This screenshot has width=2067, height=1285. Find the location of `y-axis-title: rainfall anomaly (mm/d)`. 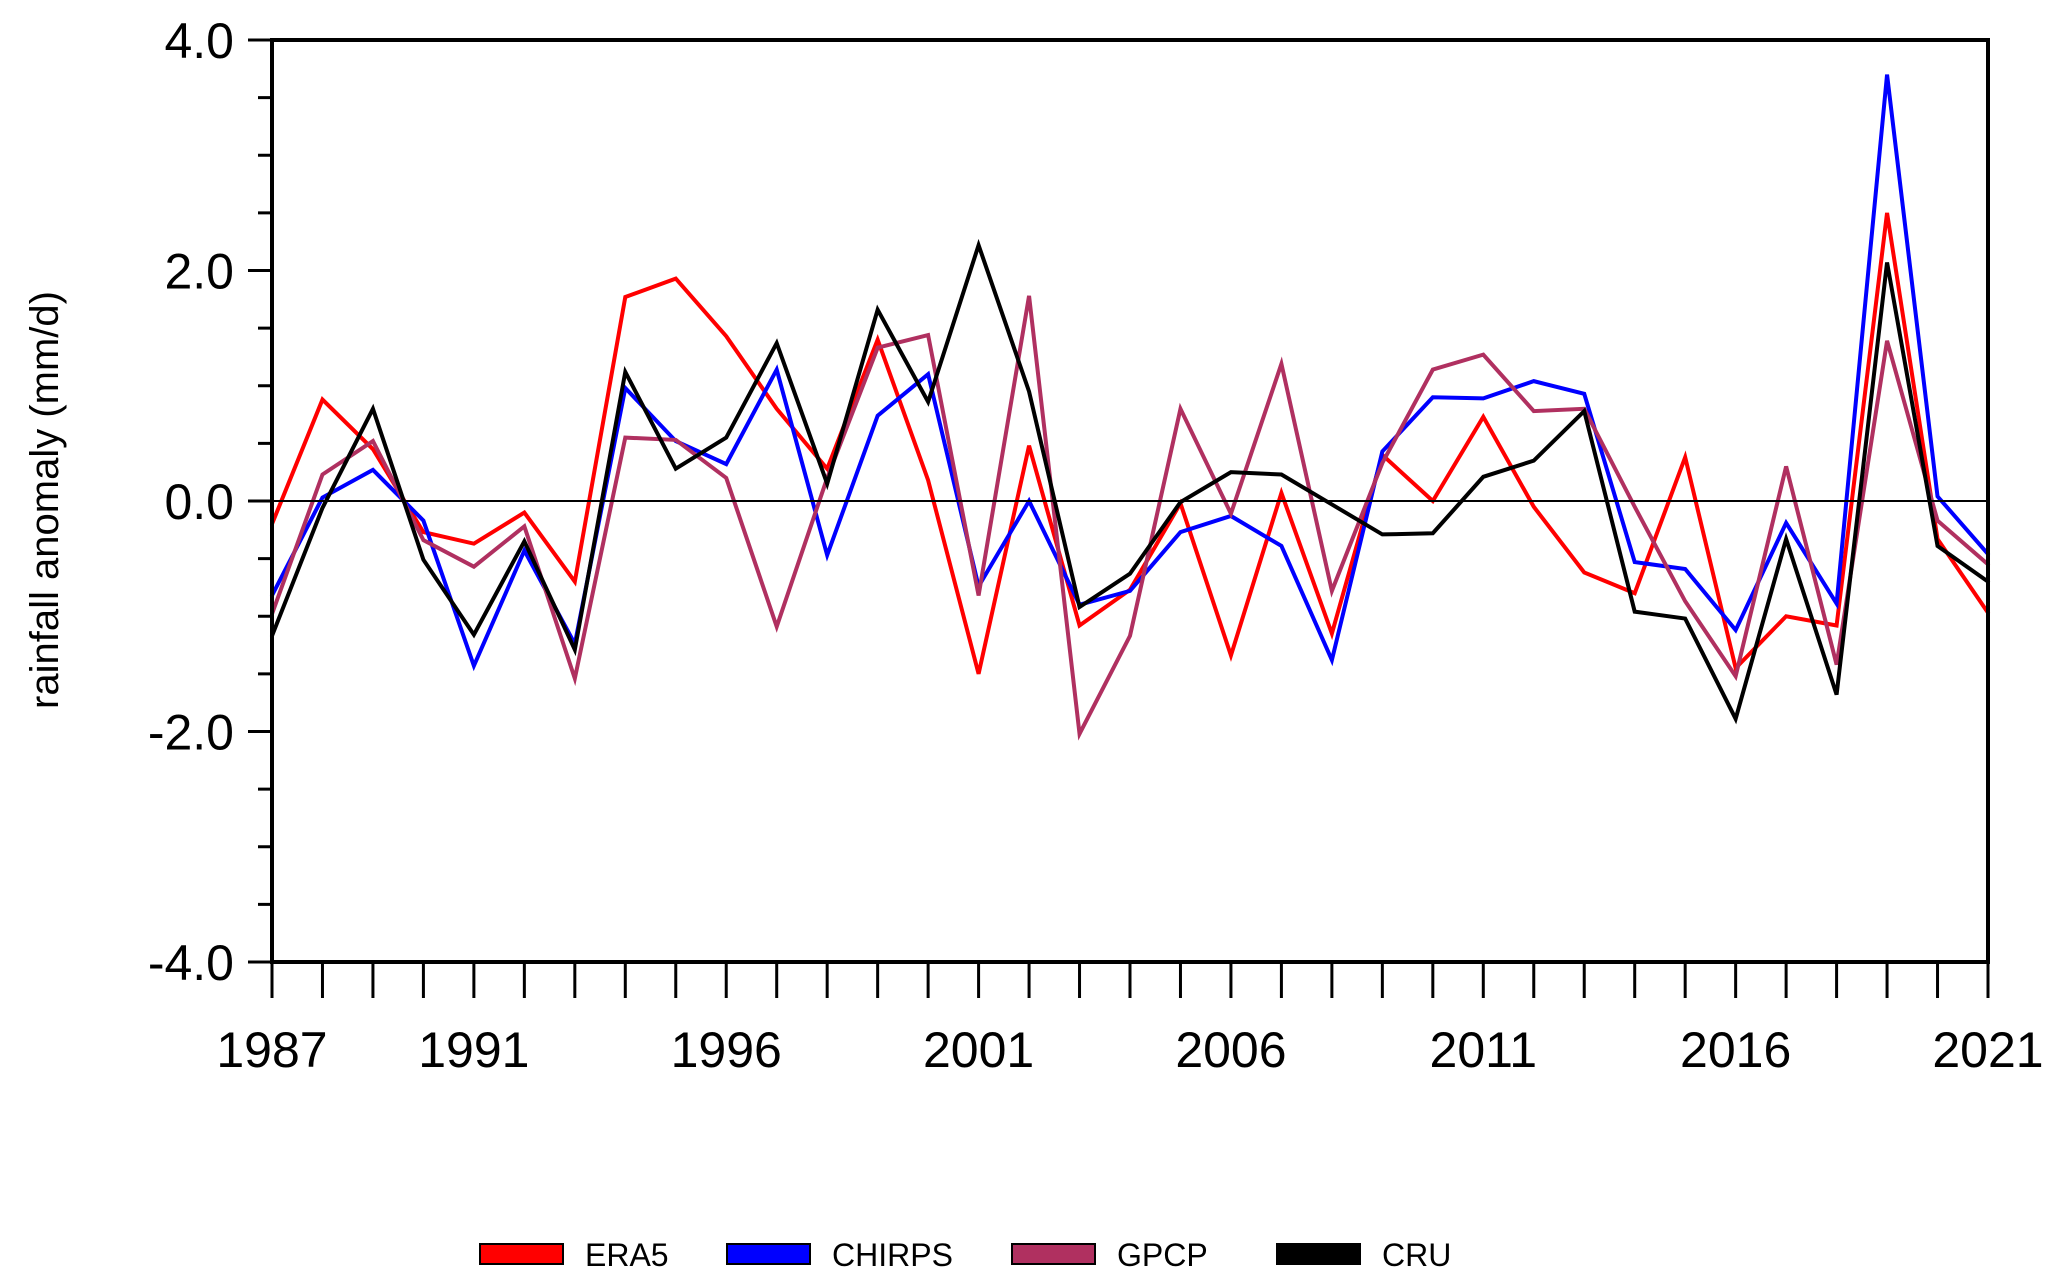

y-axis-title: rainfall anomaly (mm/d) is located at coordinates (45, 500).